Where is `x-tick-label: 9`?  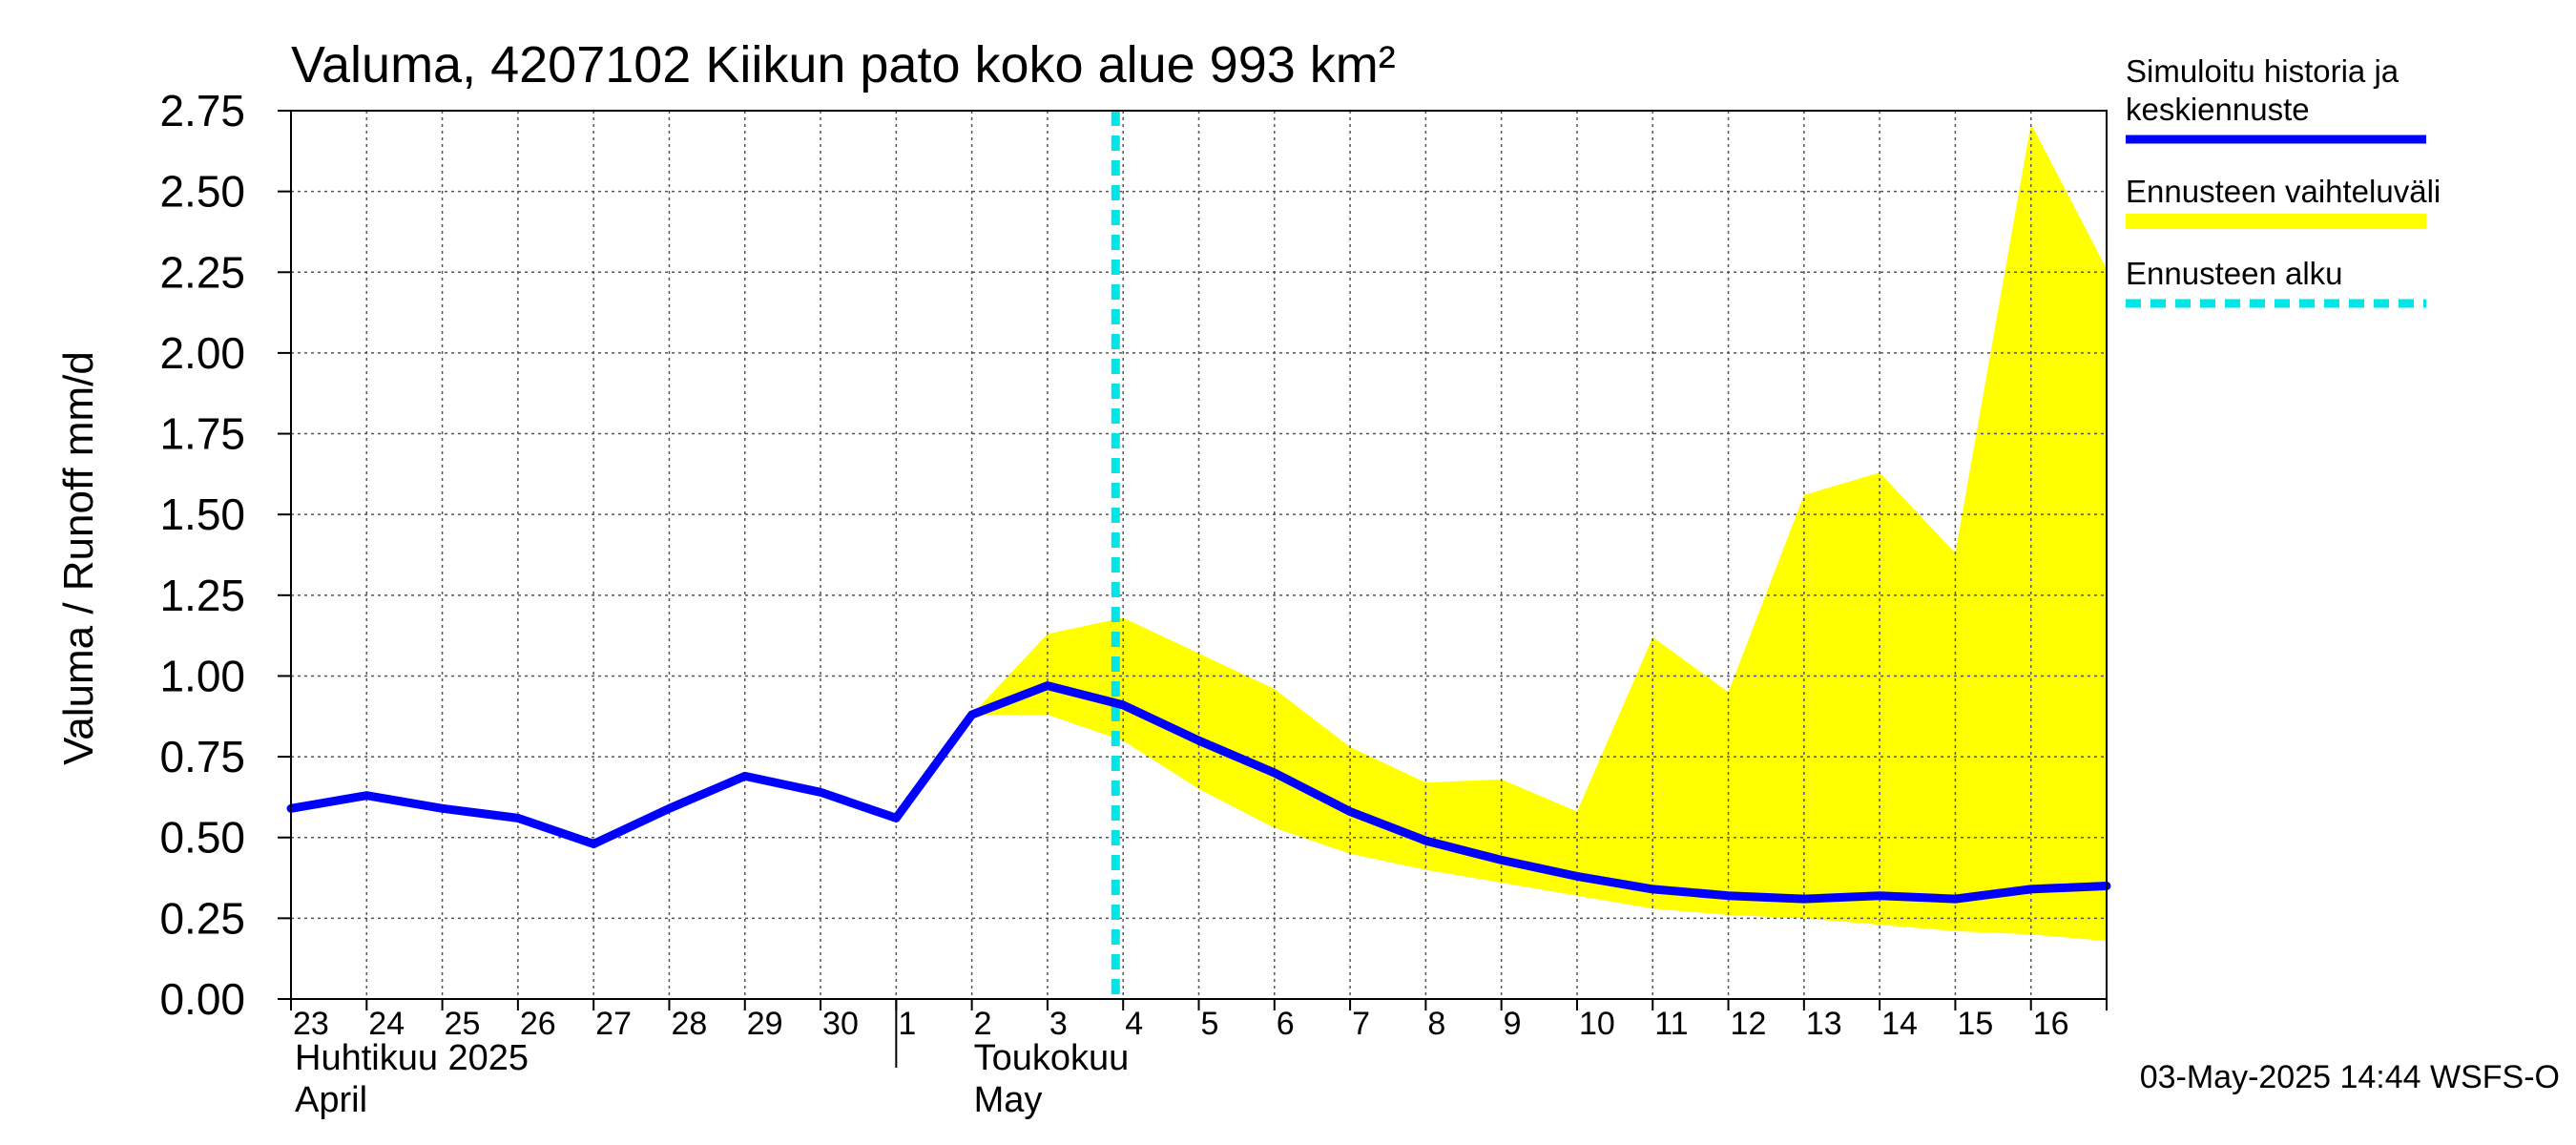
x-tick-label: 9 is located at coordinates (1513, 1024).